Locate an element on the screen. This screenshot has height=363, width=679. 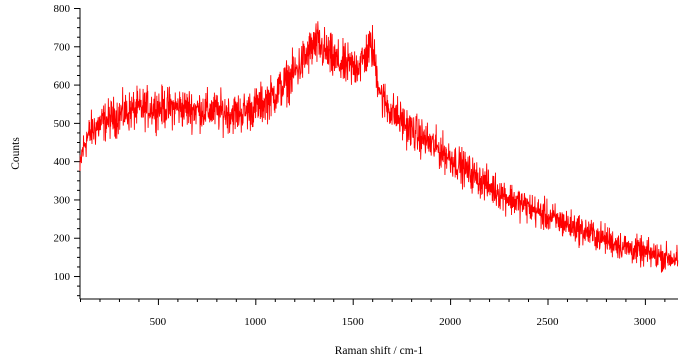
y-tick-label: 600 is located at coordinates (62, 86).